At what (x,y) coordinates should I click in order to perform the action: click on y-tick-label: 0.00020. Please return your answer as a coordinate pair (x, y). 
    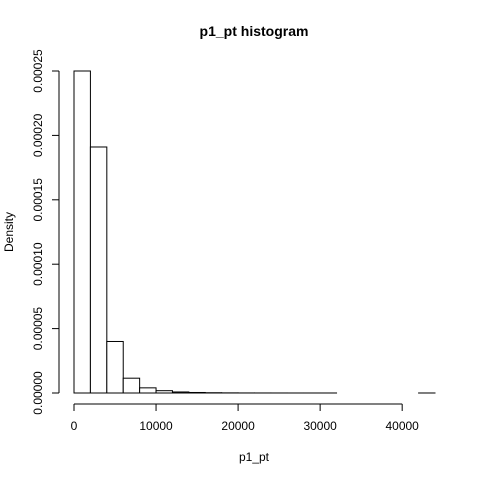
    Looking at the image, I should click on (38, 135).